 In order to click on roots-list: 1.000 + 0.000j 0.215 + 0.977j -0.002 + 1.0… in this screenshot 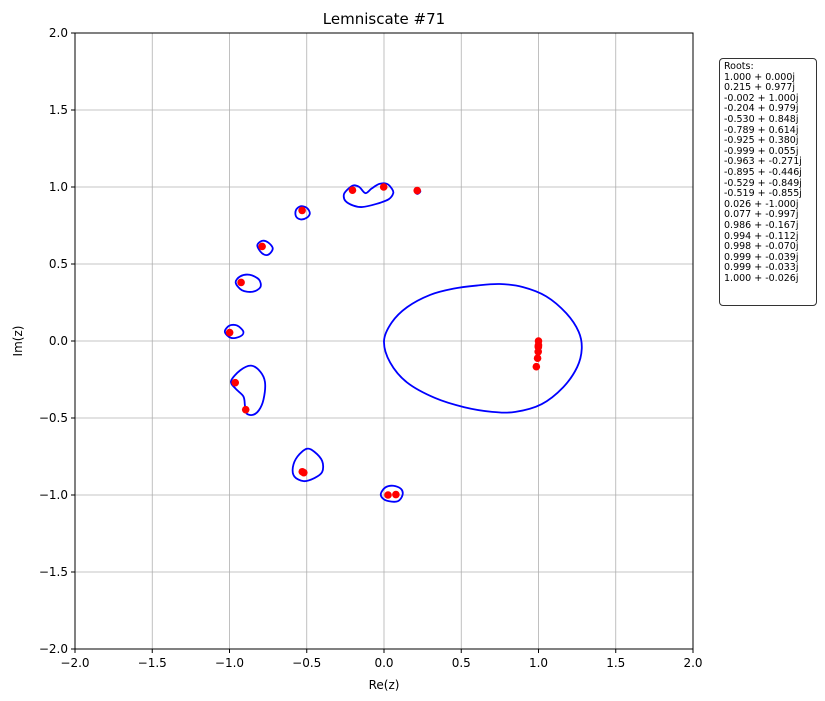, I will do `click(768, 178)`.